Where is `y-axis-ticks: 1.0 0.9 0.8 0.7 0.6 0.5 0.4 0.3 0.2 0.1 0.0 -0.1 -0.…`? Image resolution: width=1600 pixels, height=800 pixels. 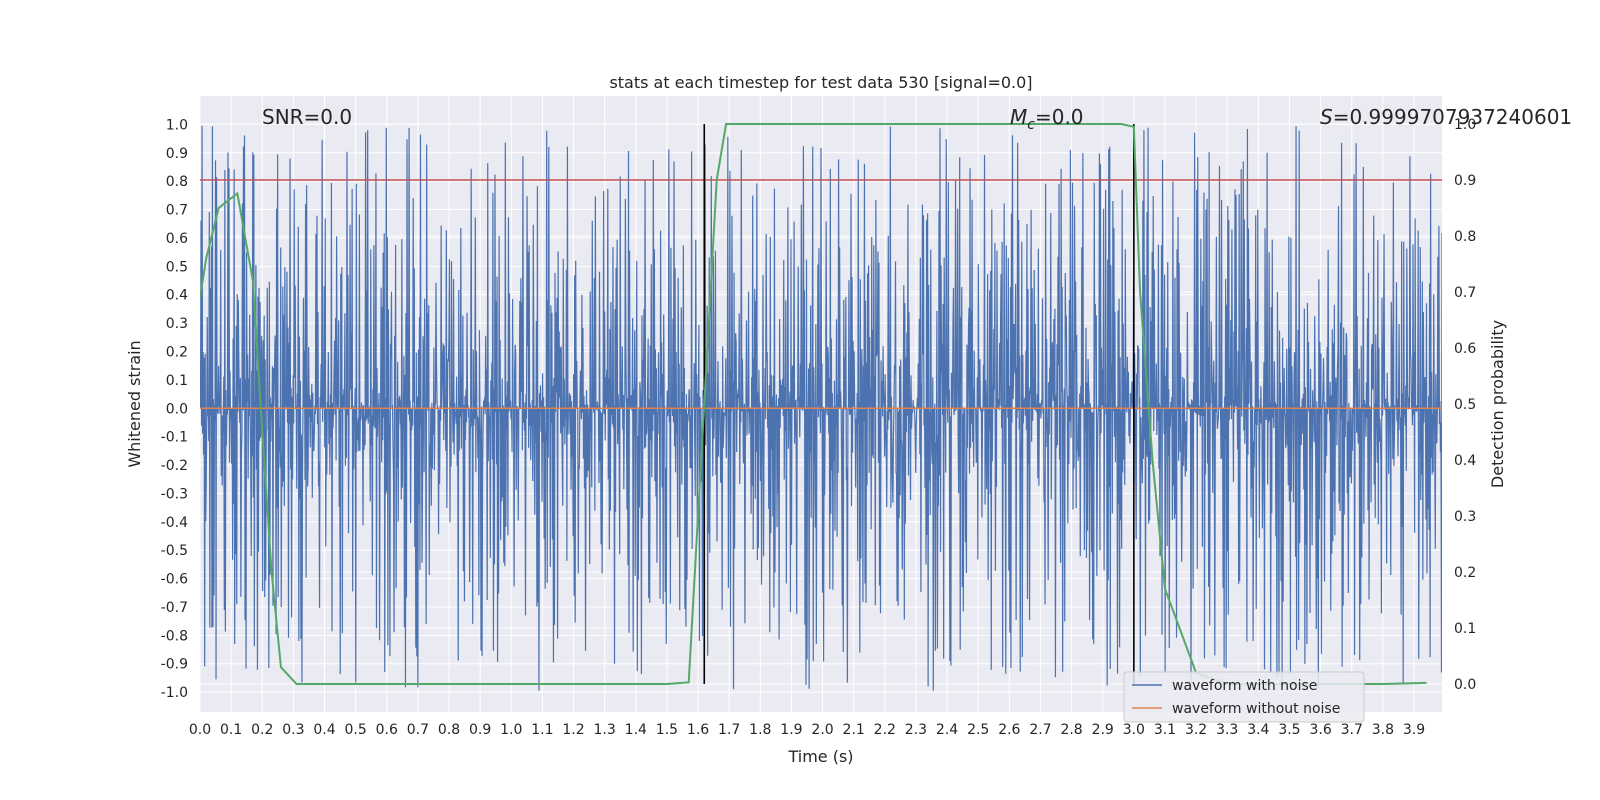 y-axis-ticks: 1.0 0.9 0.8 0.7 0.6 0.5 0.4 0.3 0.2 0.1 0.0 -0.1 -0.… is located at coordinates (174, 409).